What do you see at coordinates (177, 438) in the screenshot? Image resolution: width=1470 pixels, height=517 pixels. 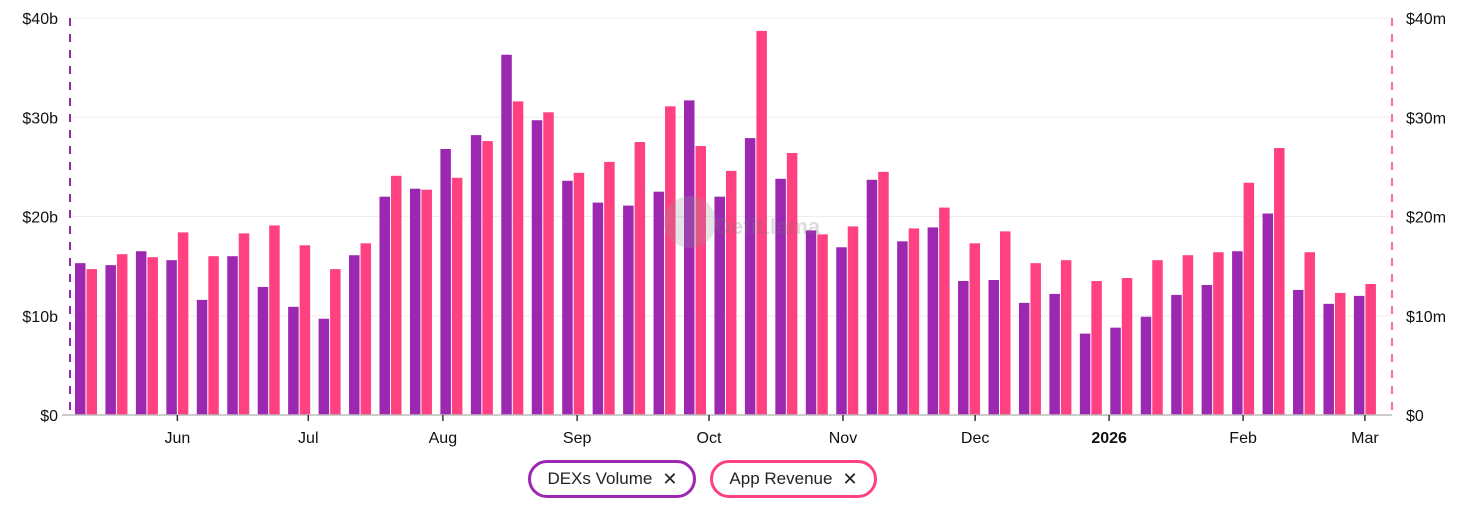 I see `x-tick-label: Jun` at bounding box center [177, 438].